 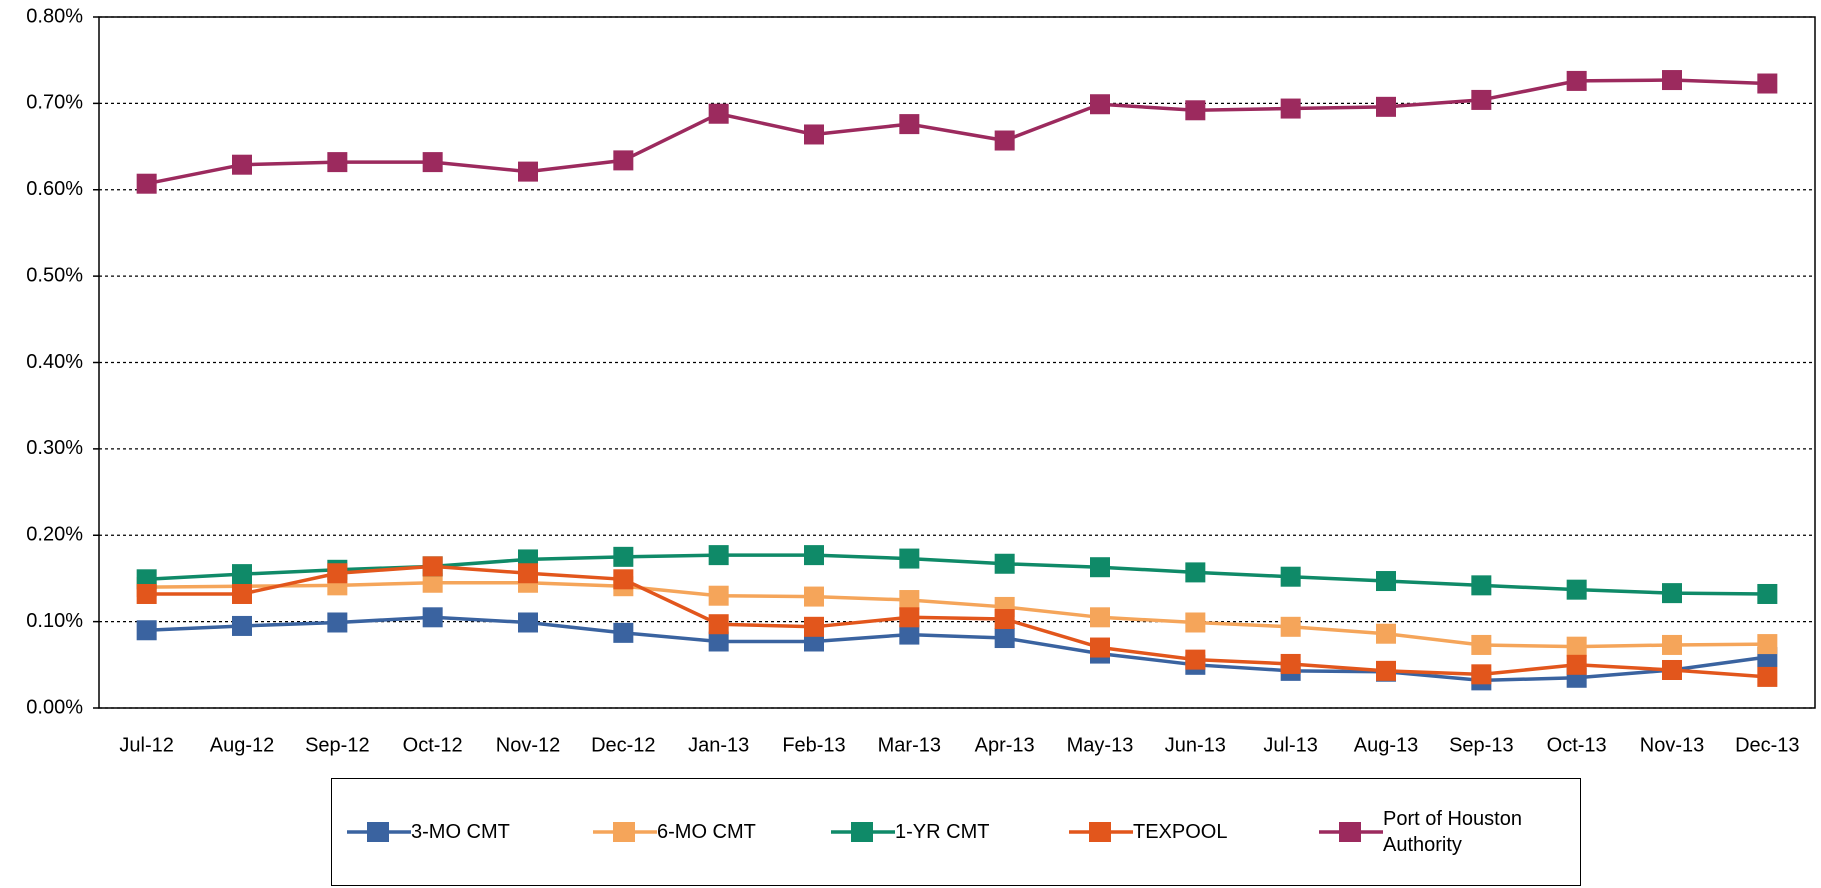 What do you see at coordinates (242, 745) in the screenshot?
I see `x-tick-label: Aug-12` at bounding box center [242, 745].